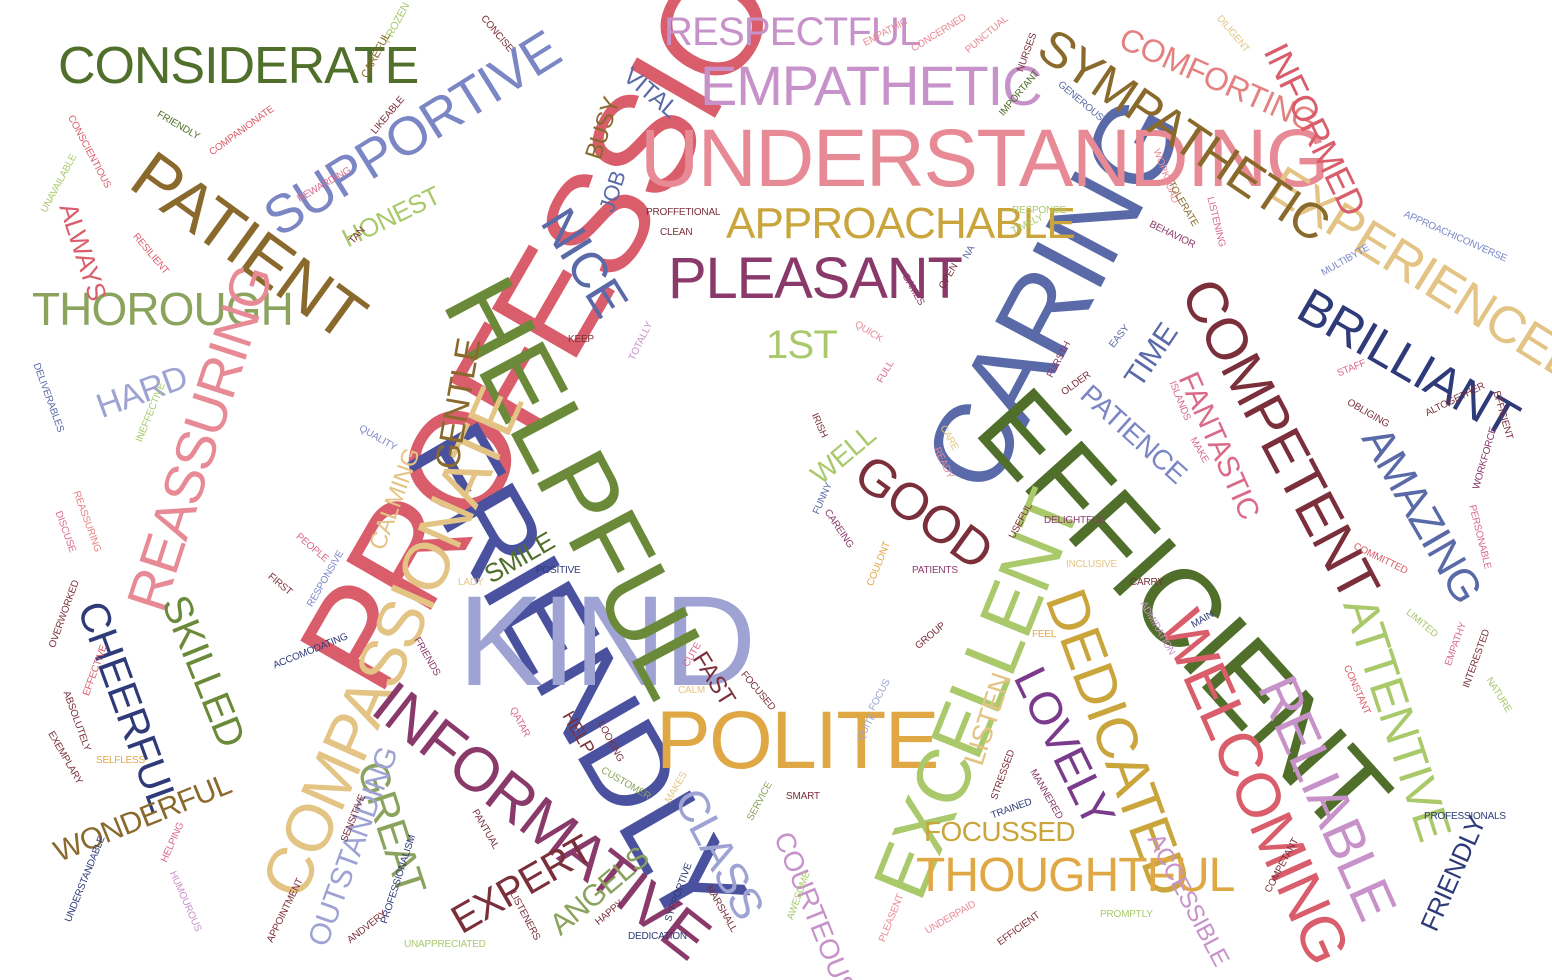 The height and width of the screenshot is (980, 1552). What do you see at coordinates (1075, 875) in the screenshot?
I see `word-thoughtful: THOUGHTFUL` at bounding box center [1075, 875].